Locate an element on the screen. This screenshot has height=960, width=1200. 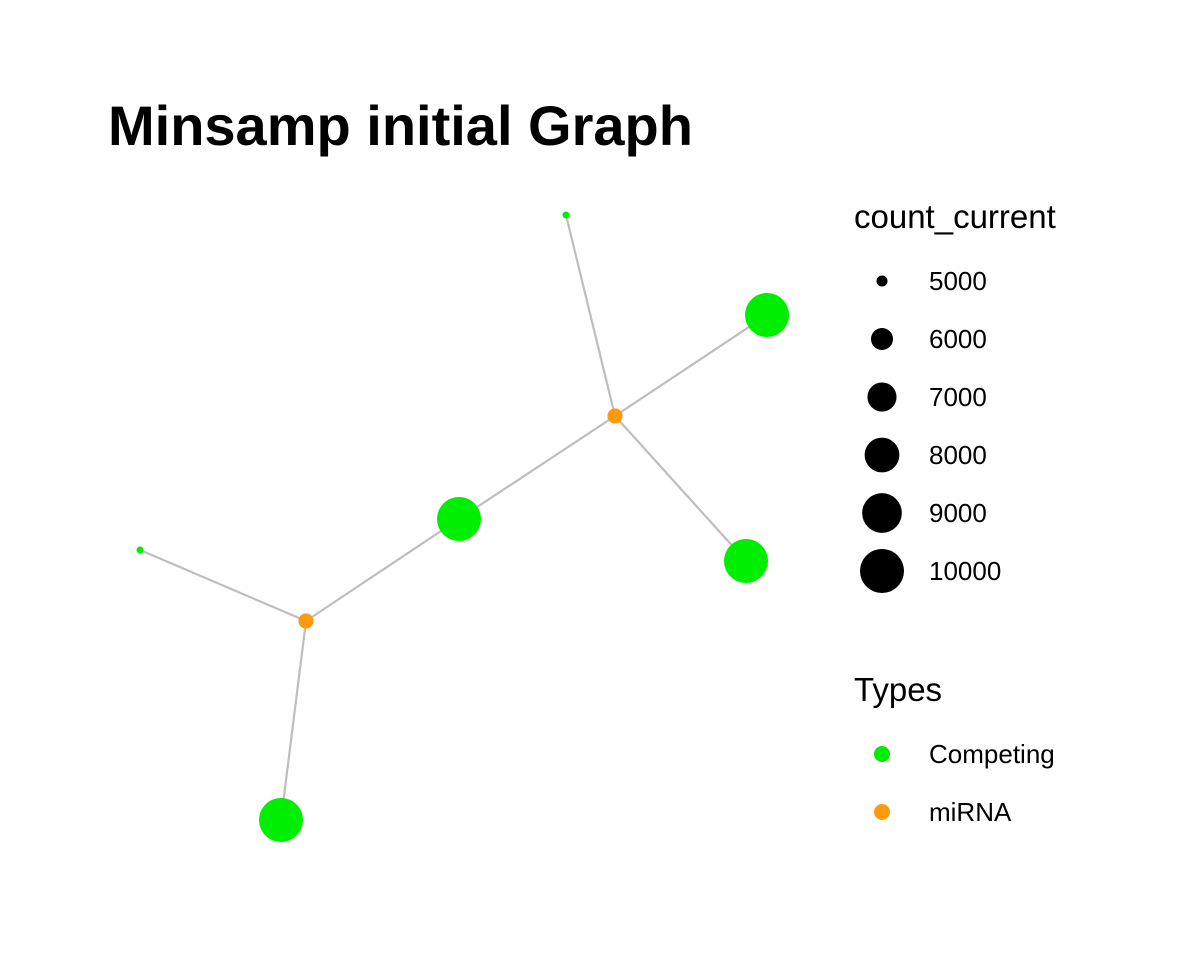
graph-edge-n3-n4 is located at coordinates (537, 467).